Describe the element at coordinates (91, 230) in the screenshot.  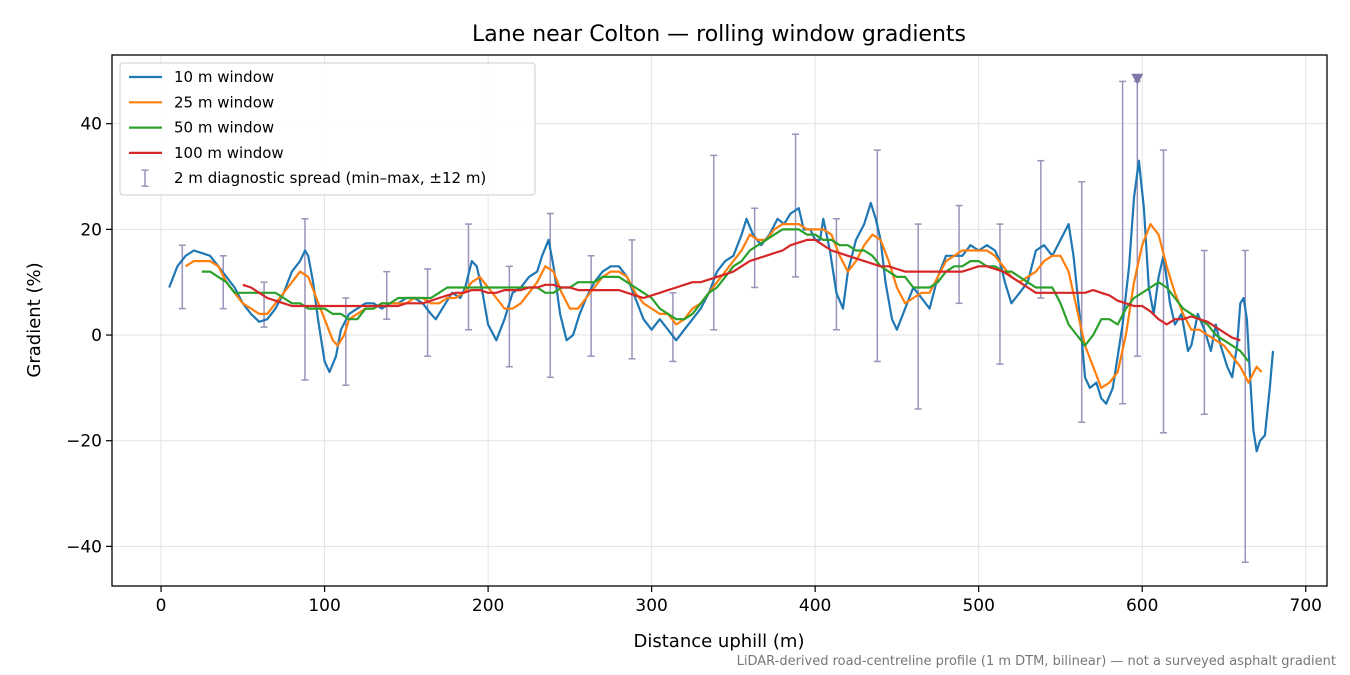
I see `y-tick-label: 20` at that location.